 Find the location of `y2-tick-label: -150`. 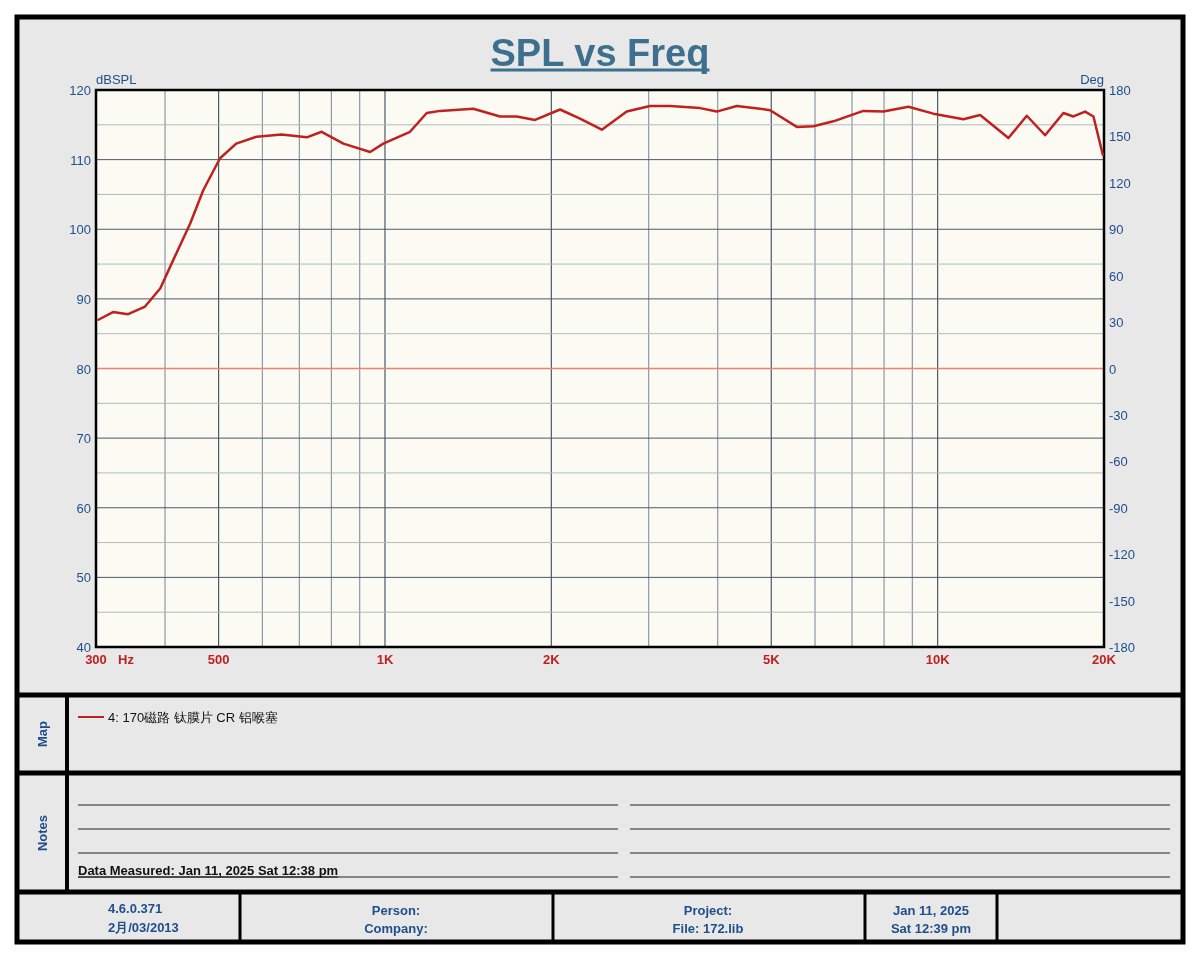

y2-tick-label: -150 is located at coordinates (1122, 601).